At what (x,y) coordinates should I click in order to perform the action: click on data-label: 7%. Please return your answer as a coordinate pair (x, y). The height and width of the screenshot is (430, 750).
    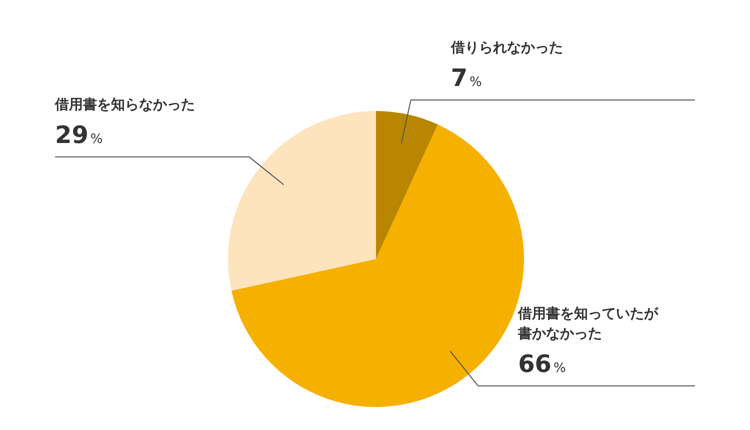
    Looking at the image, I should click on (466, 78).